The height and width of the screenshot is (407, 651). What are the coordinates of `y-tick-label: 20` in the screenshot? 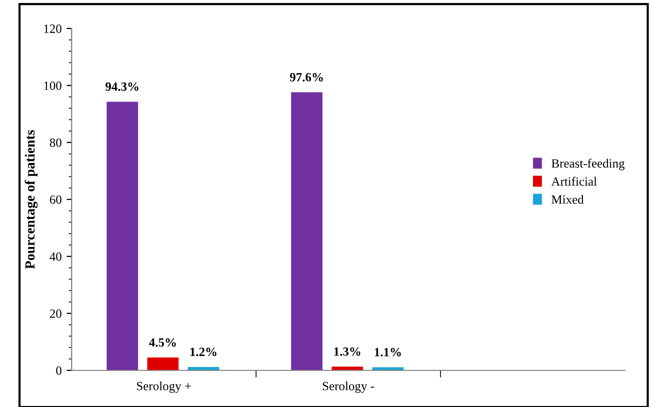 It's located at (56, 313).